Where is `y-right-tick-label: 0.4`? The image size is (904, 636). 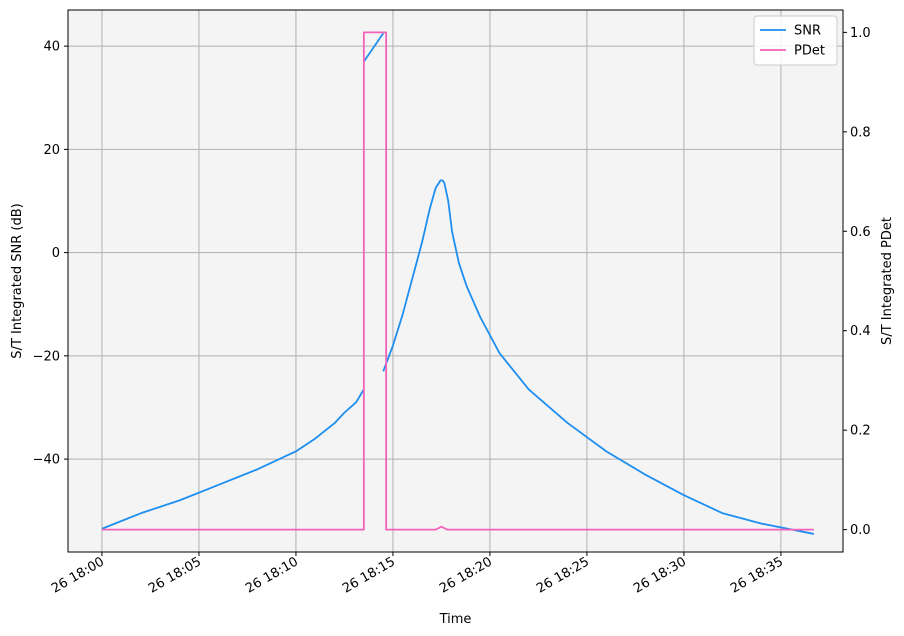
y-right-tick-label: 0.4 is located at coordinates (860, 331).